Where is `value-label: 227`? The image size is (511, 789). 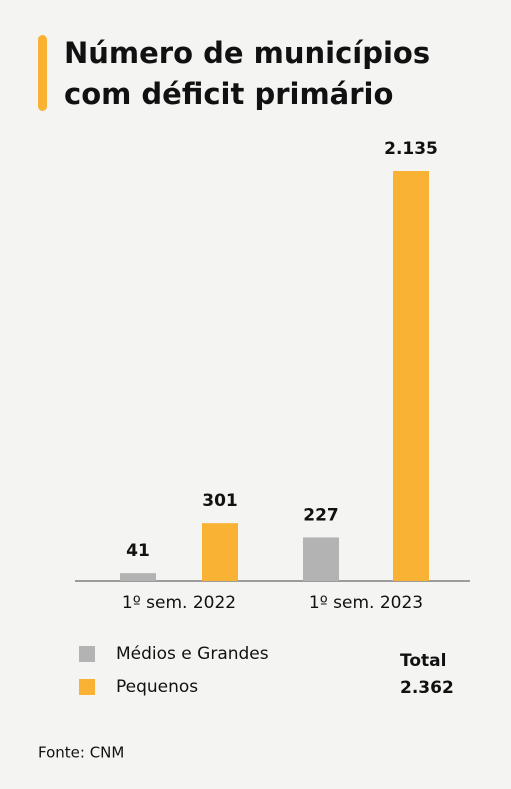
value-label: 227 is located at coordinates (321, 515).